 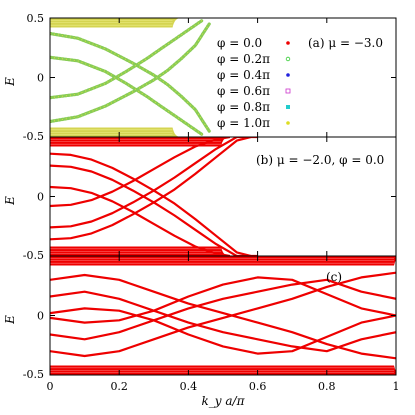 I want to click on legend-entry-label: φ = 0.4π, so click(x=243, y=75).